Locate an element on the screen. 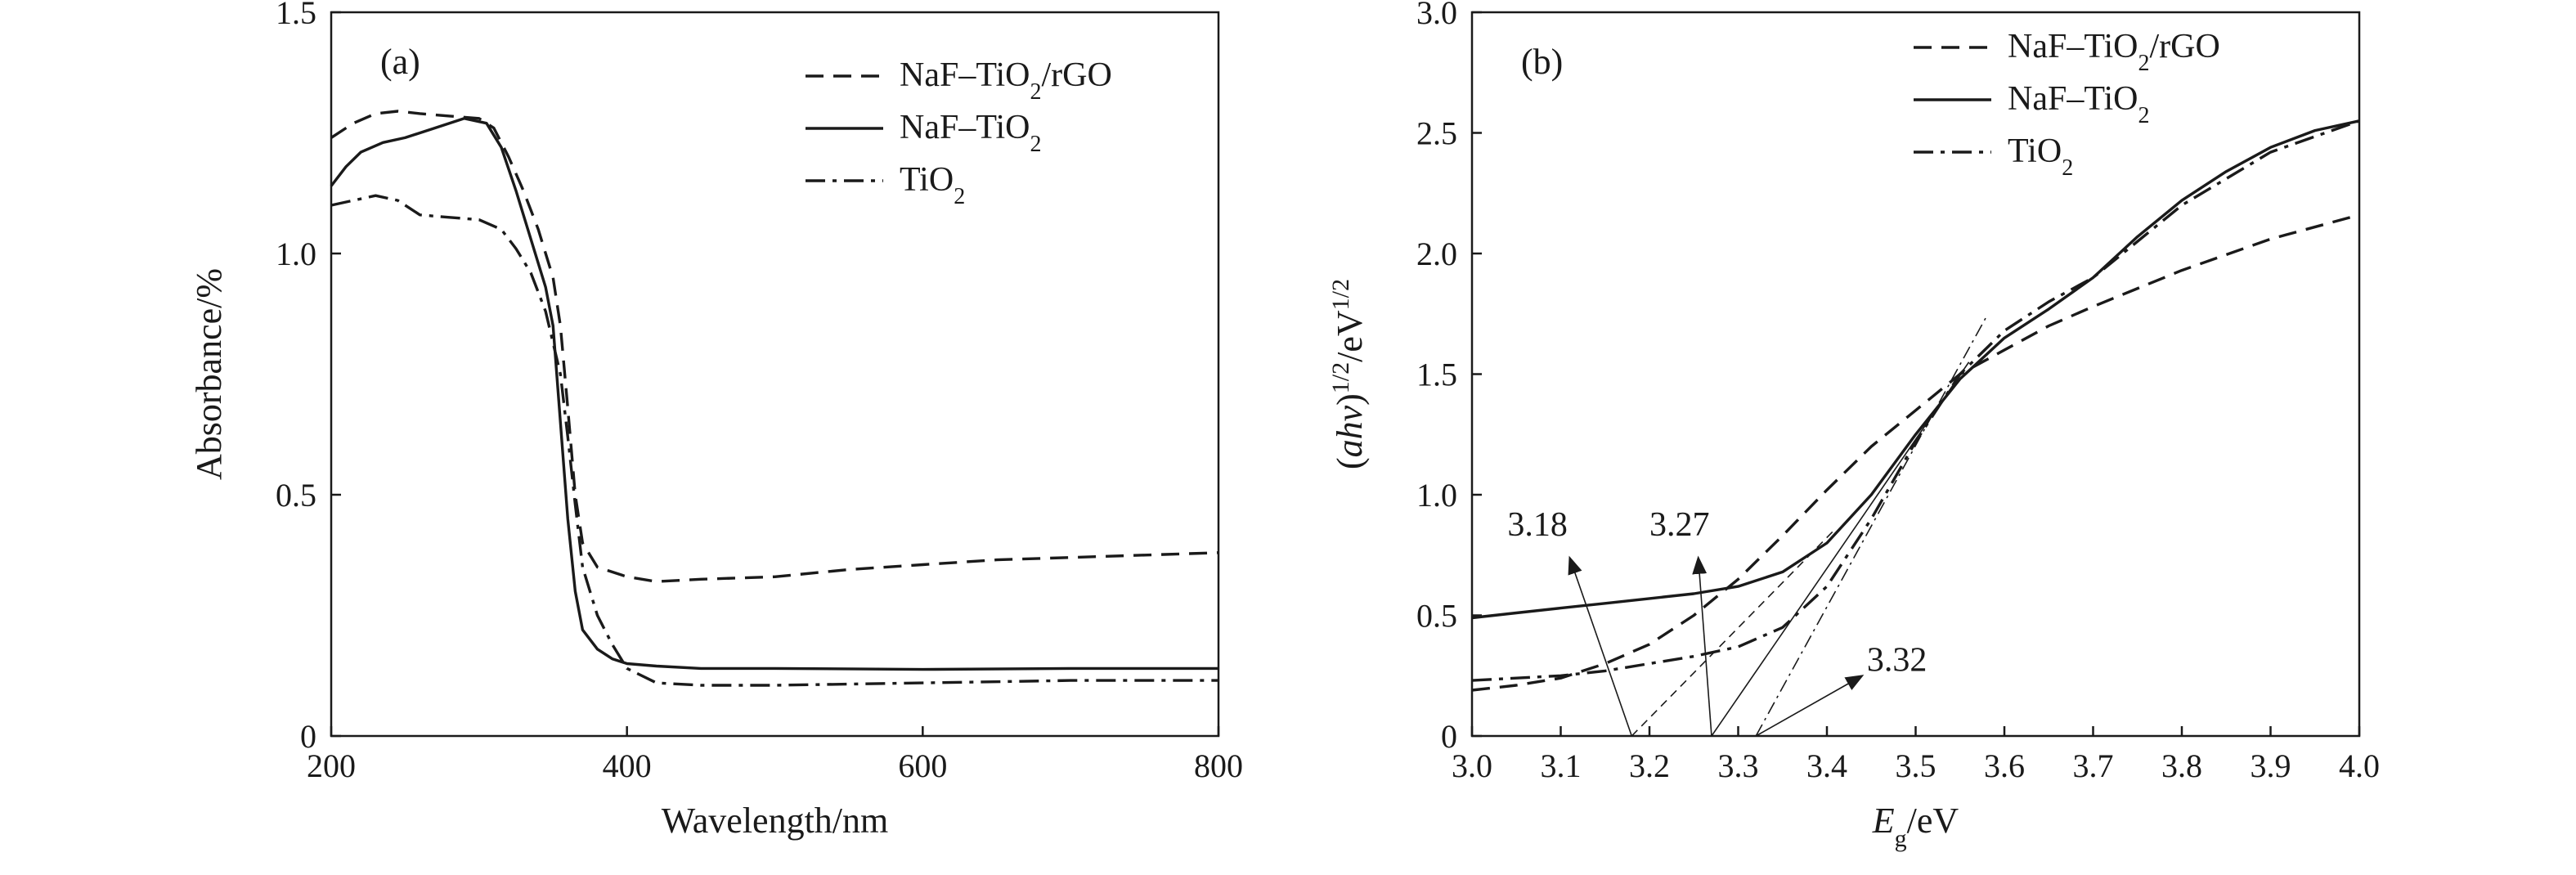  panel-b-x-tick-label: 3.7 is located at coordinates (2093, 766).